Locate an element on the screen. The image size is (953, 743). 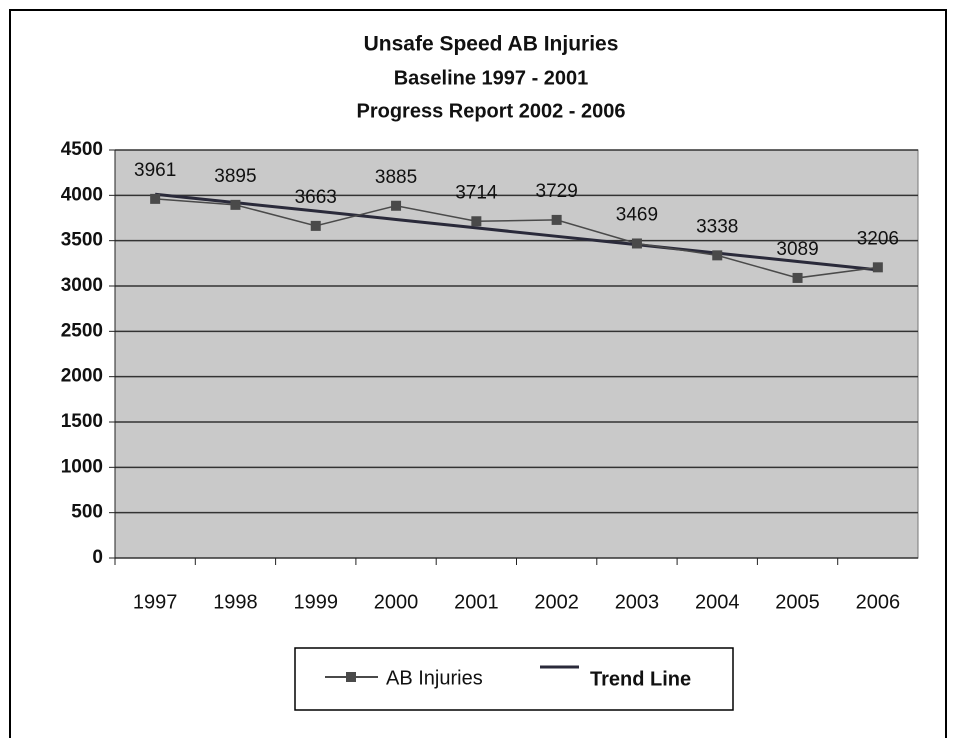
data-label: 3663 is located at coordinates (316, 197).